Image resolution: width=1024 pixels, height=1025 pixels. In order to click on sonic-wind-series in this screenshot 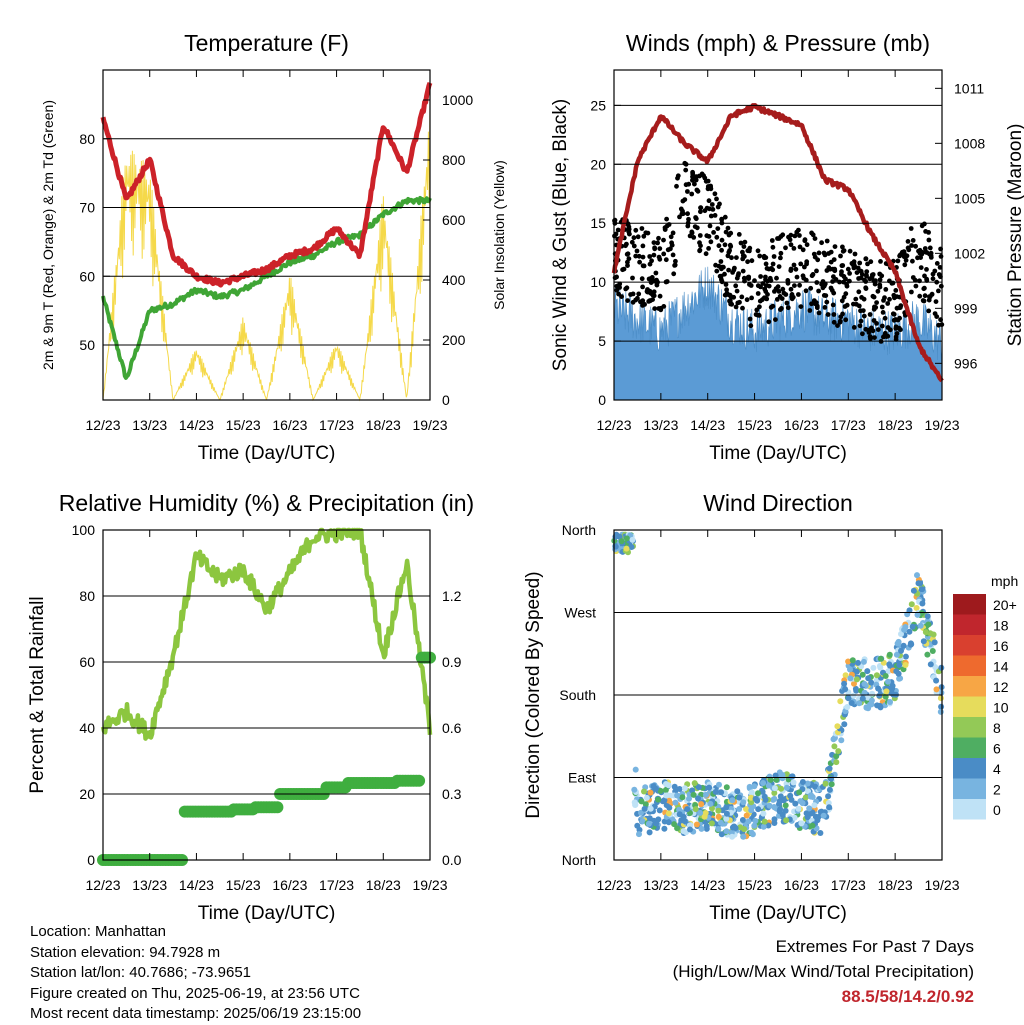, I will do `click(778, 333)`.